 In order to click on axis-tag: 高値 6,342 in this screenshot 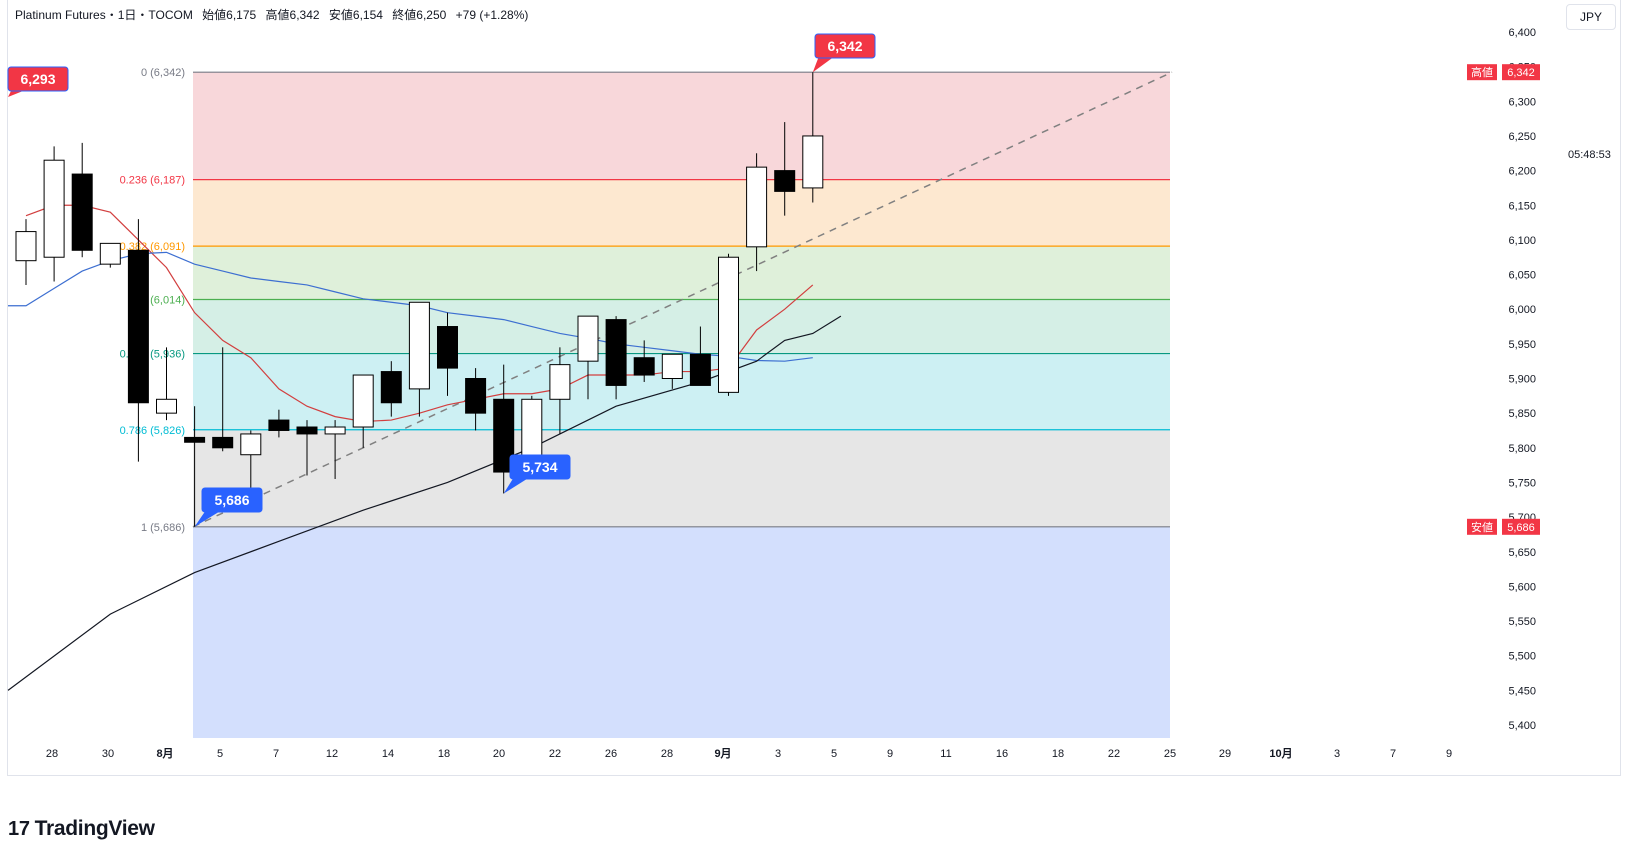, I will do `click(1503, 72)`.